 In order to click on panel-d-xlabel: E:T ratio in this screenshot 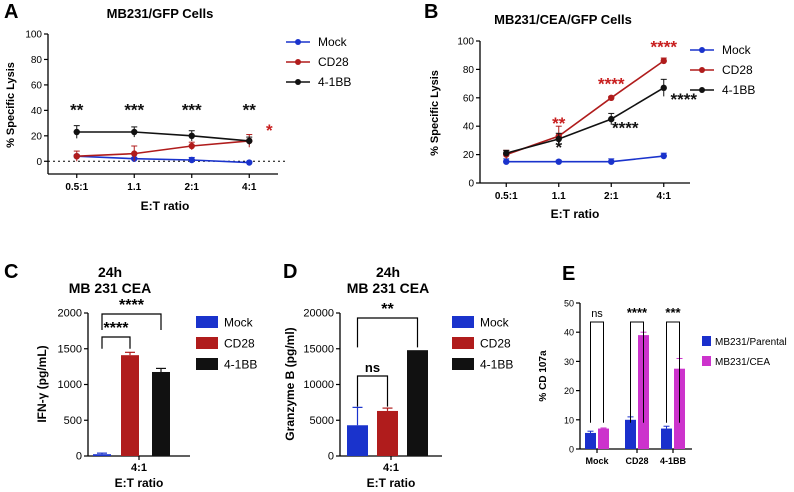, I will do `click(391, 483)`.